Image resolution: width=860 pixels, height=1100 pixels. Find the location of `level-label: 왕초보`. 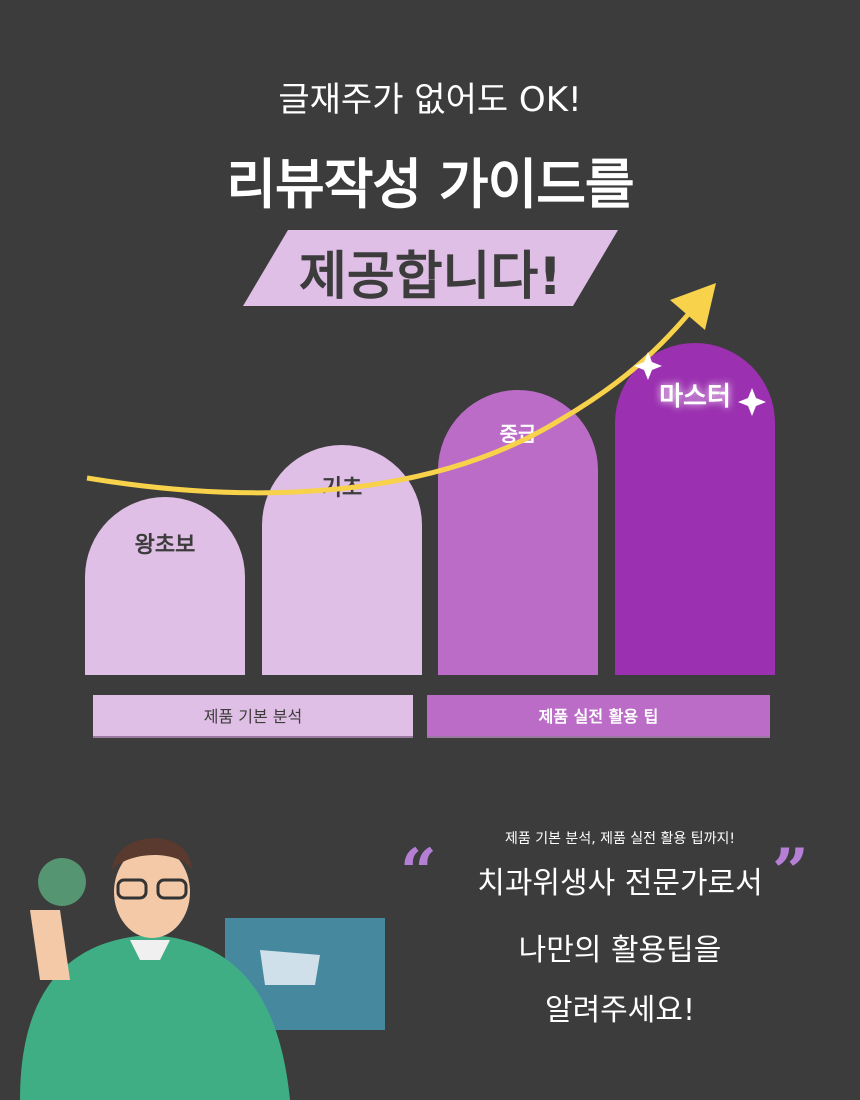

level-label: 왕초보 is located at coordinates (165, 545).